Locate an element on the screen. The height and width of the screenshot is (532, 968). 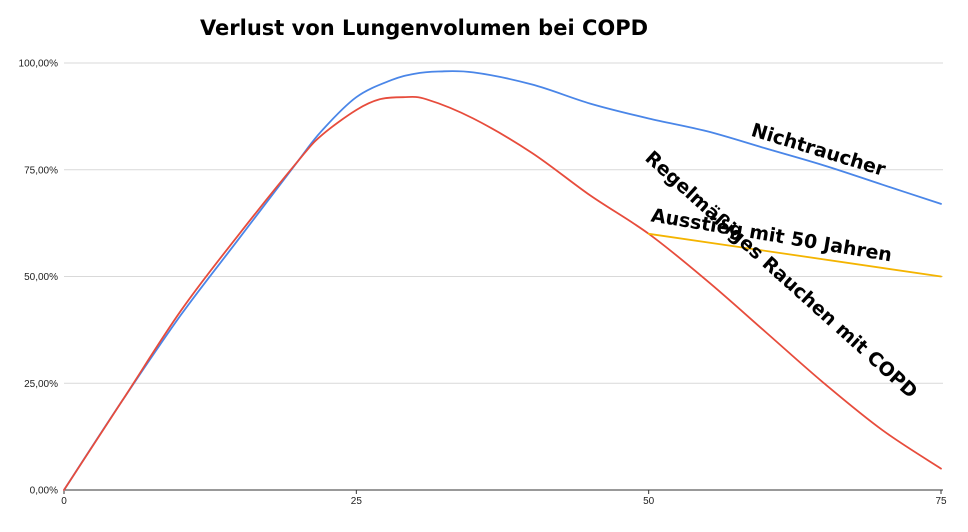
y-tick-label: 100,00% is located at coordinates (39, 64).